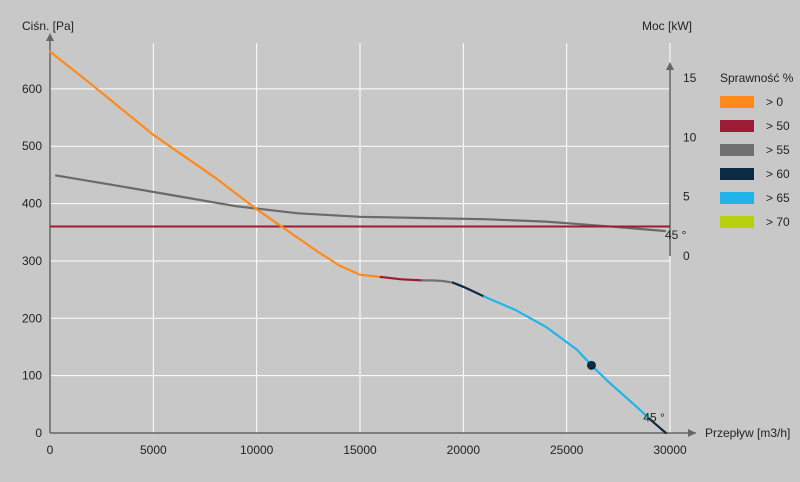 Image resolution: width=800 pixels, height=482 pixels. I want to click on legend-label: > 65, so click(778, 198).